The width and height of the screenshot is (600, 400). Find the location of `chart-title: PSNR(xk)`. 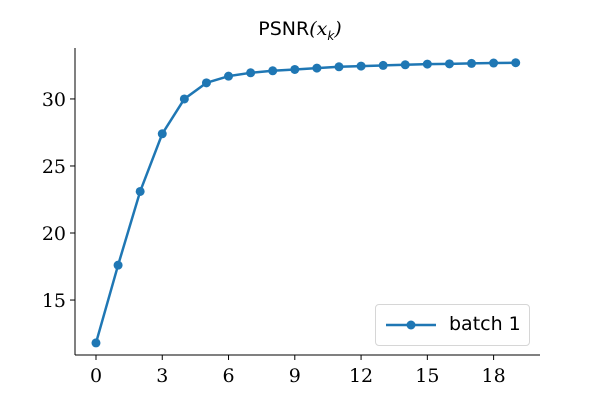

chart-title: PSNR(xk) is located at coordinates (300, 30).